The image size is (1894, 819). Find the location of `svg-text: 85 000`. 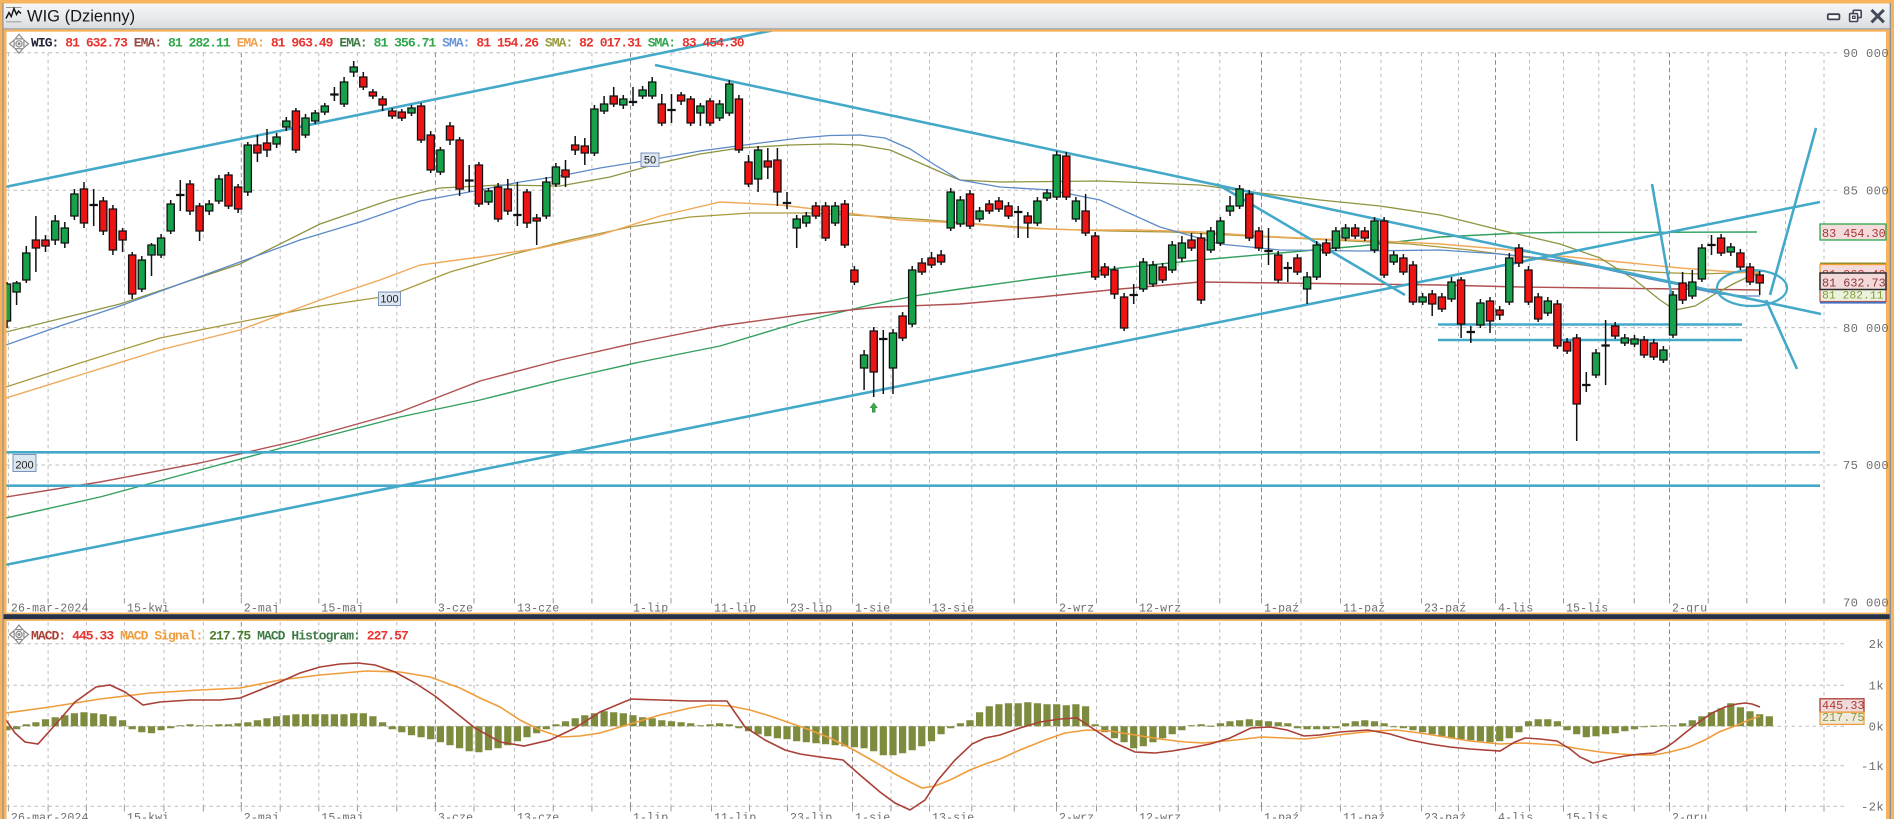

svg-text: 85 000 is located at coordinates (1866, 191).